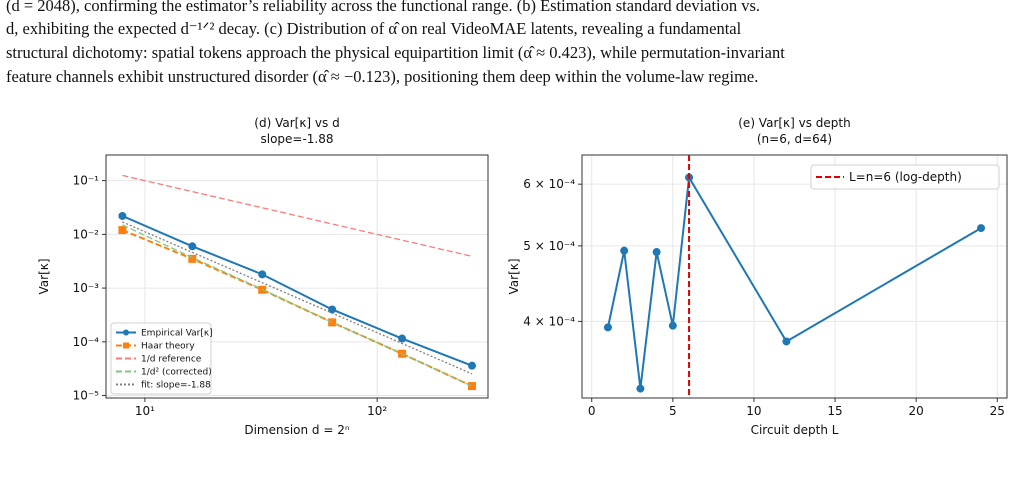 The width and height of the screenshot is (1023, 477). What do you see at coordinates (296, 123) in the screenshot?
I see `chart-title: (d) Var[κ] vs d` at bounding box center [296, 123].